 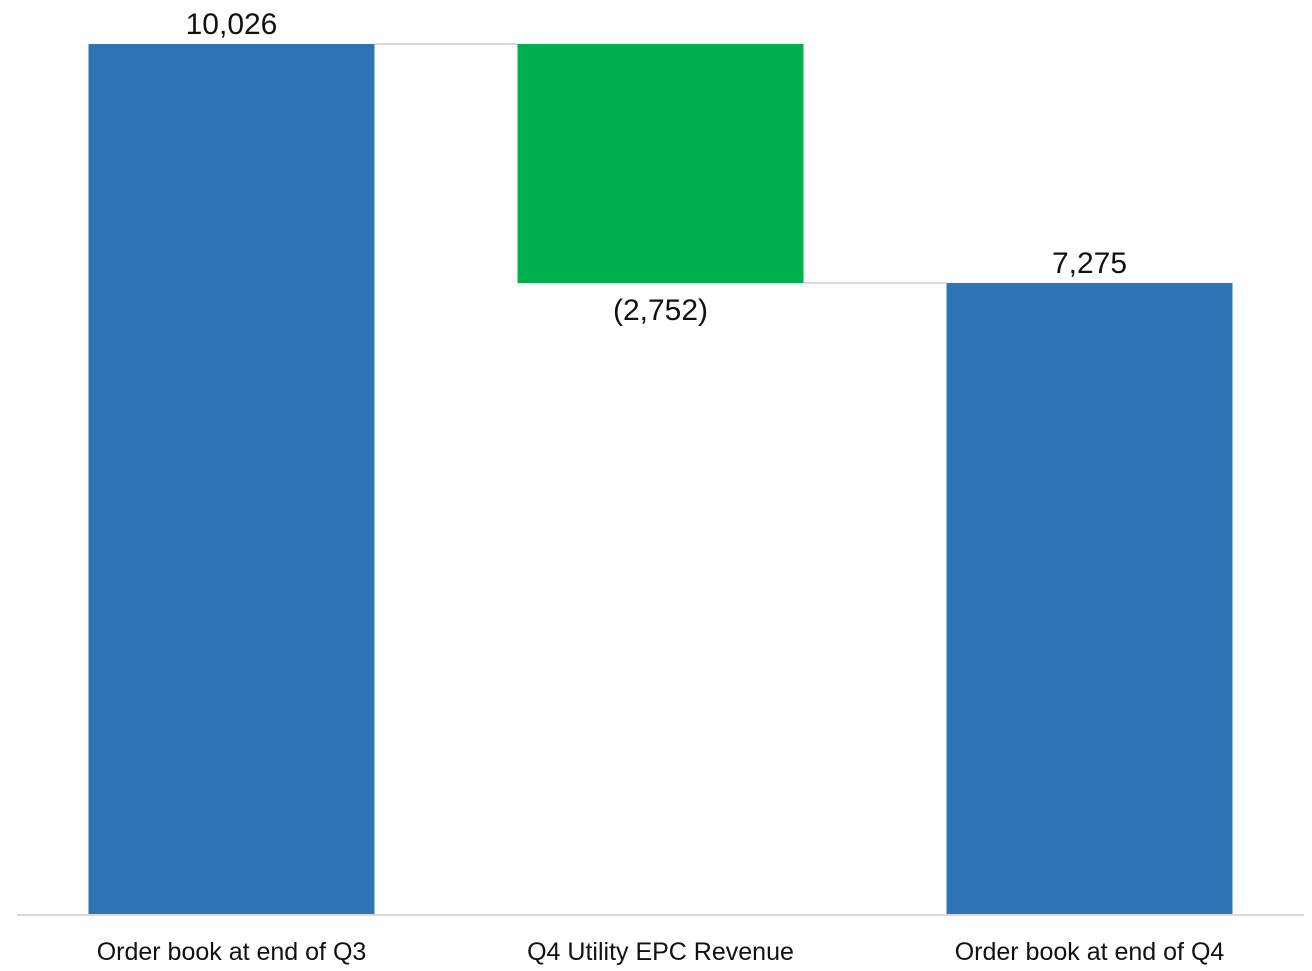 I want to click on connector-lines, so click(x=660, y=164).